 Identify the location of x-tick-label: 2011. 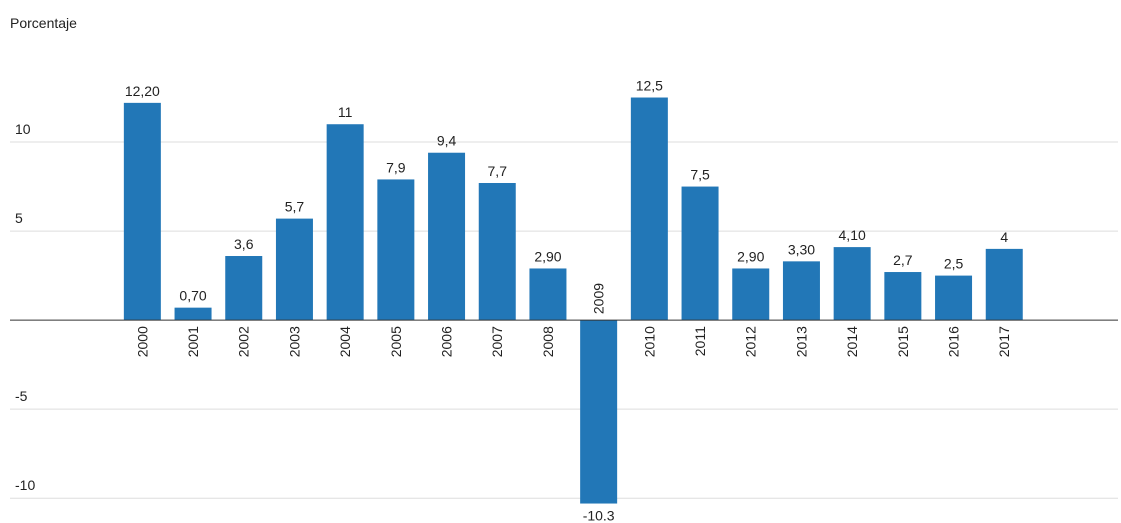
(700, 341).